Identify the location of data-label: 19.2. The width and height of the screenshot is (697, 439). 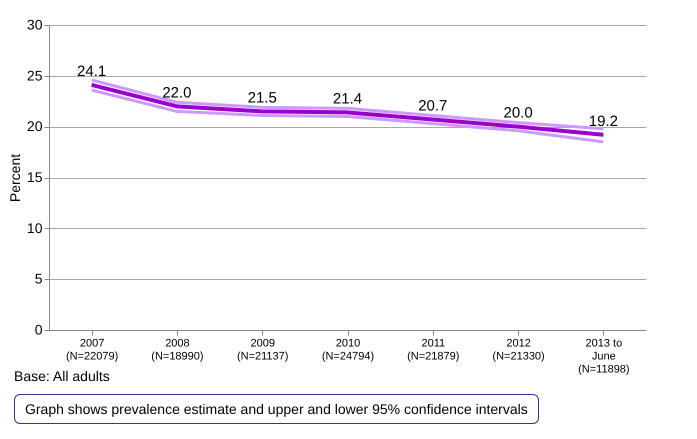
(603, 121).